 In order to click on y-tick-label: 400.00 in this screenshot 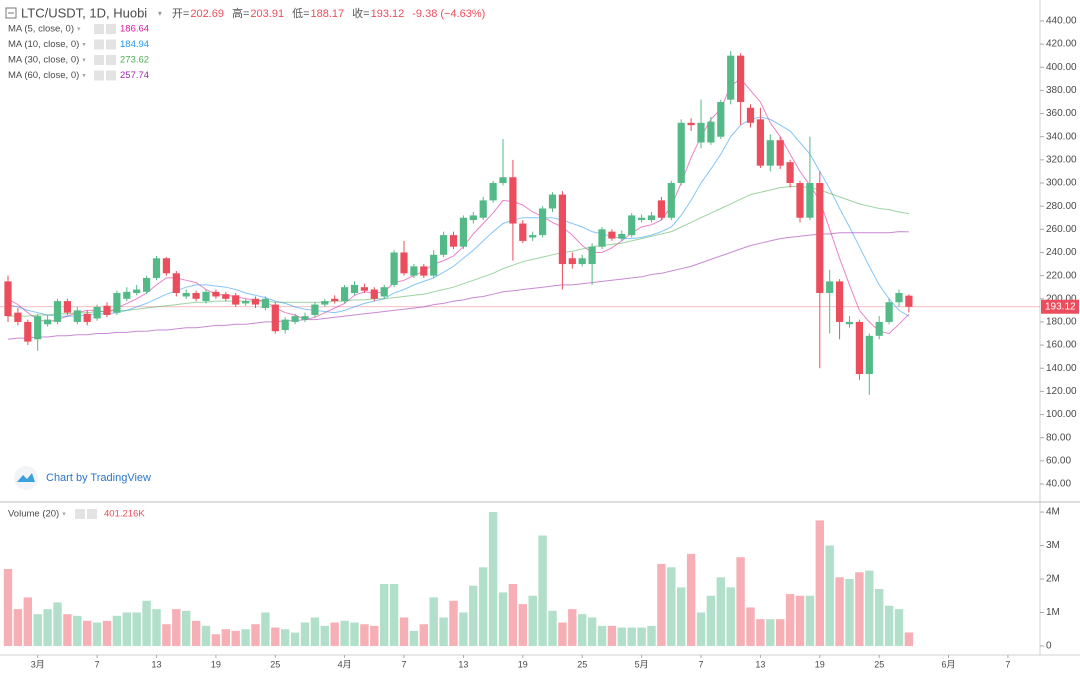, I will do `click(1061, 67)`.